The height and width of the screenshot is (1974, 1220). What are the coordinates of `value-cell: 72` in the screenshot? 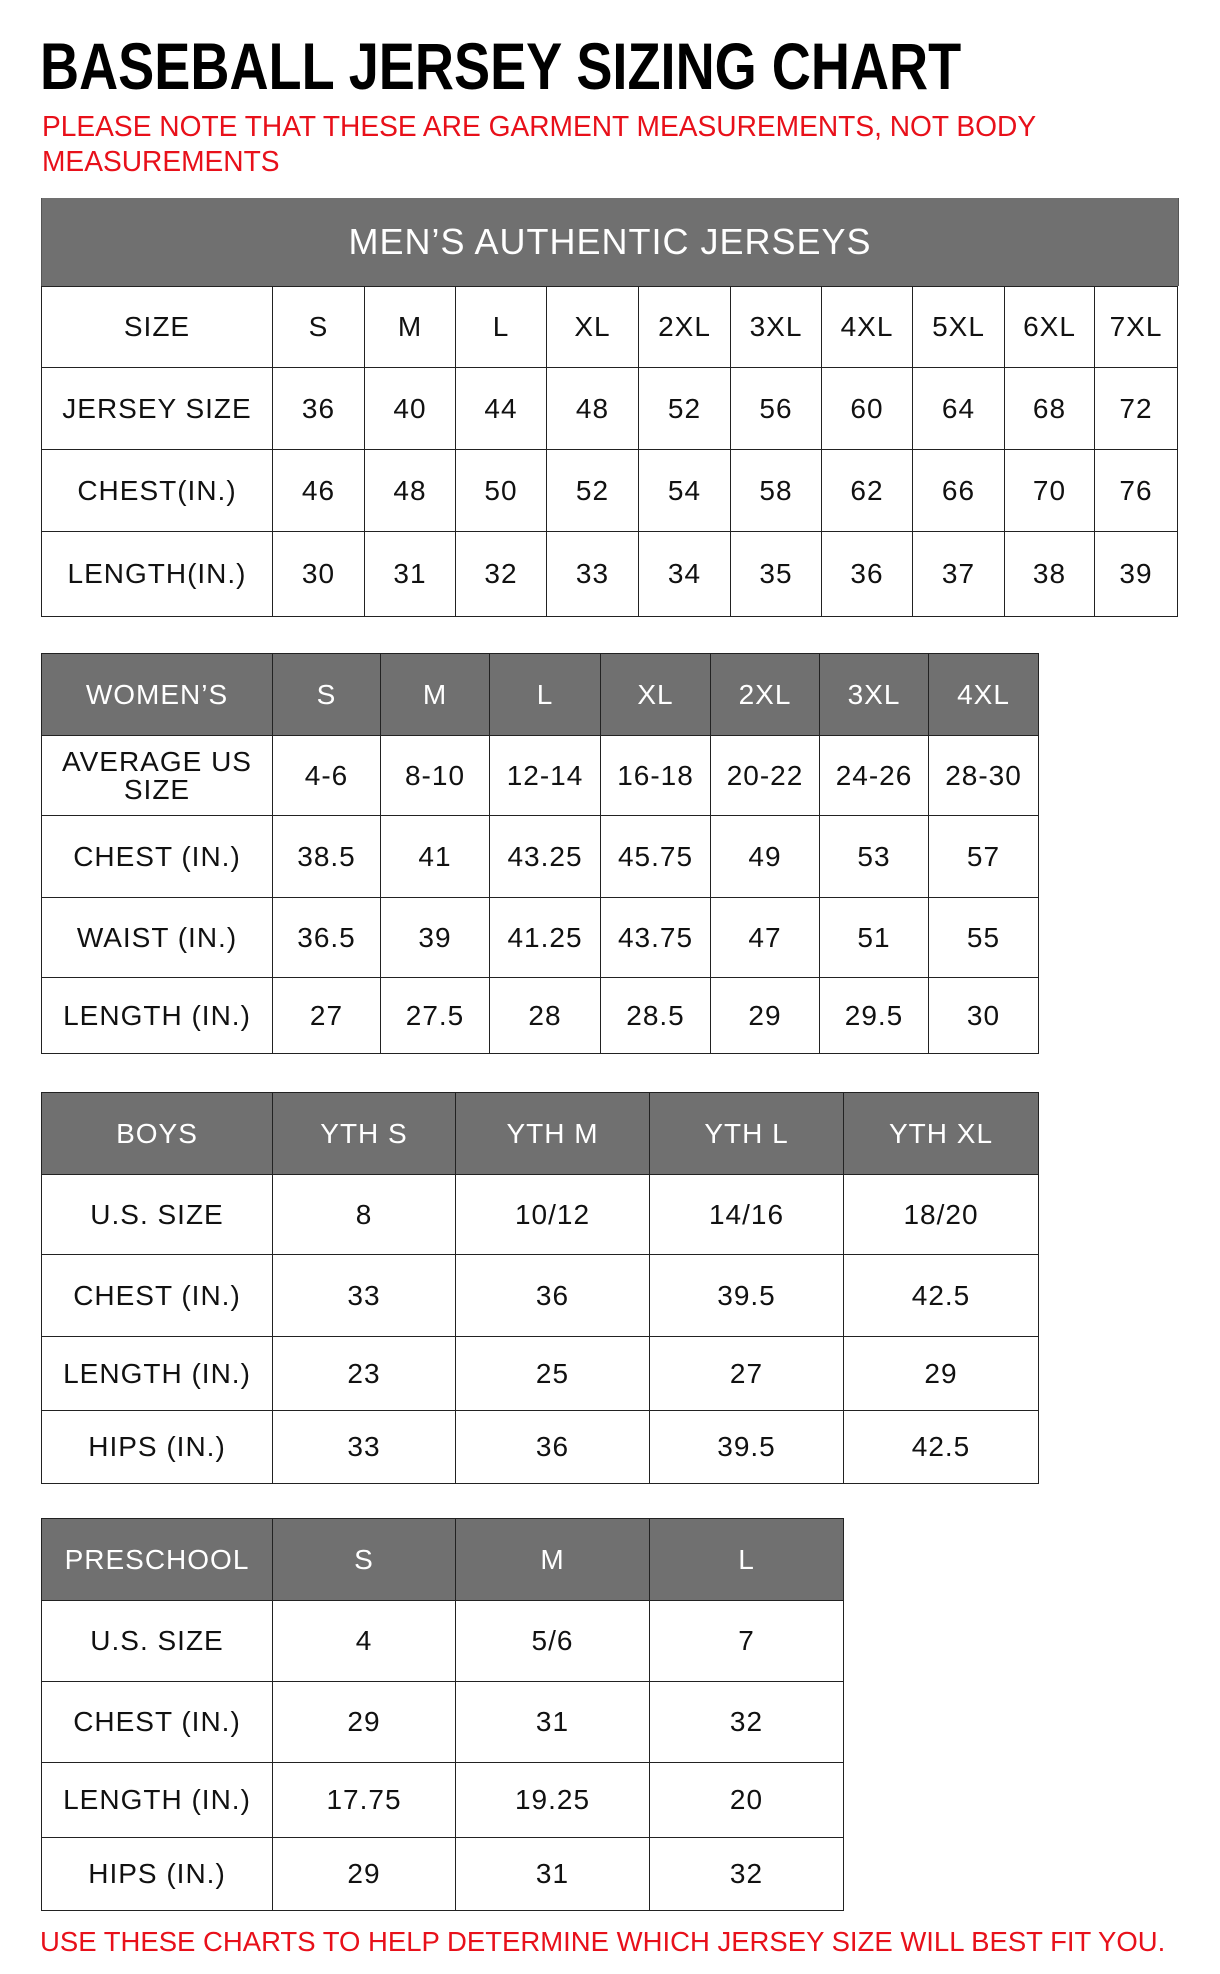 It's located at (1136, 409).